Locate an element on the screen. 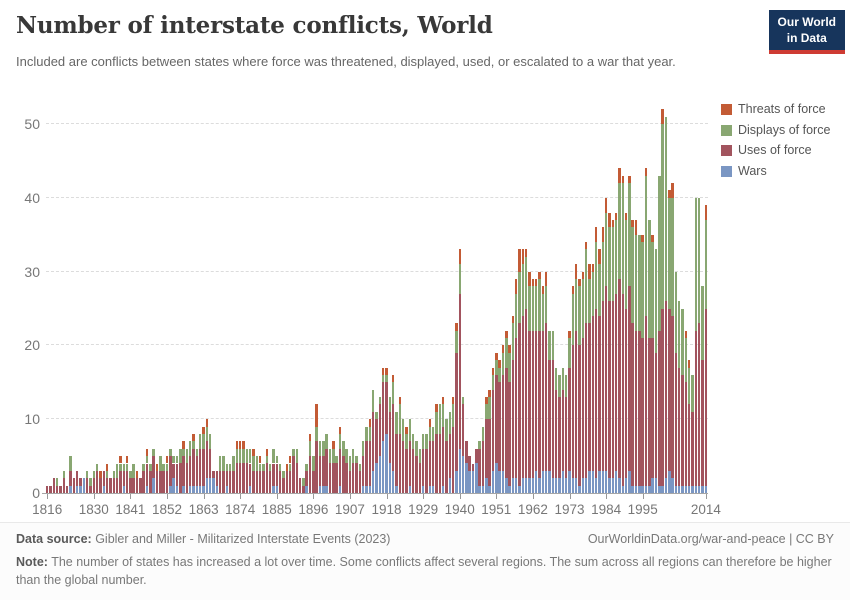  bar-2004 is located at coordinates (672, 308).